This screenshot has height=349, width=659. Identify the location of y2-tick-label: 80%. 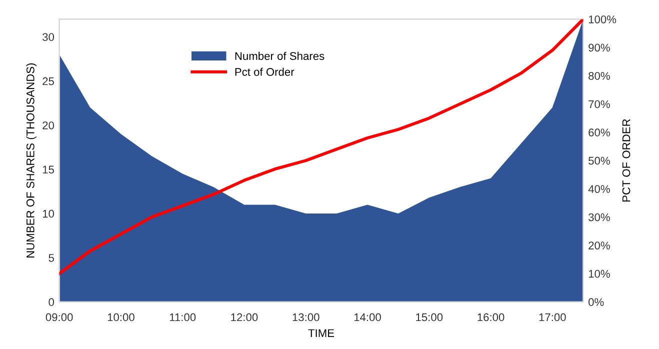
(599, 76).